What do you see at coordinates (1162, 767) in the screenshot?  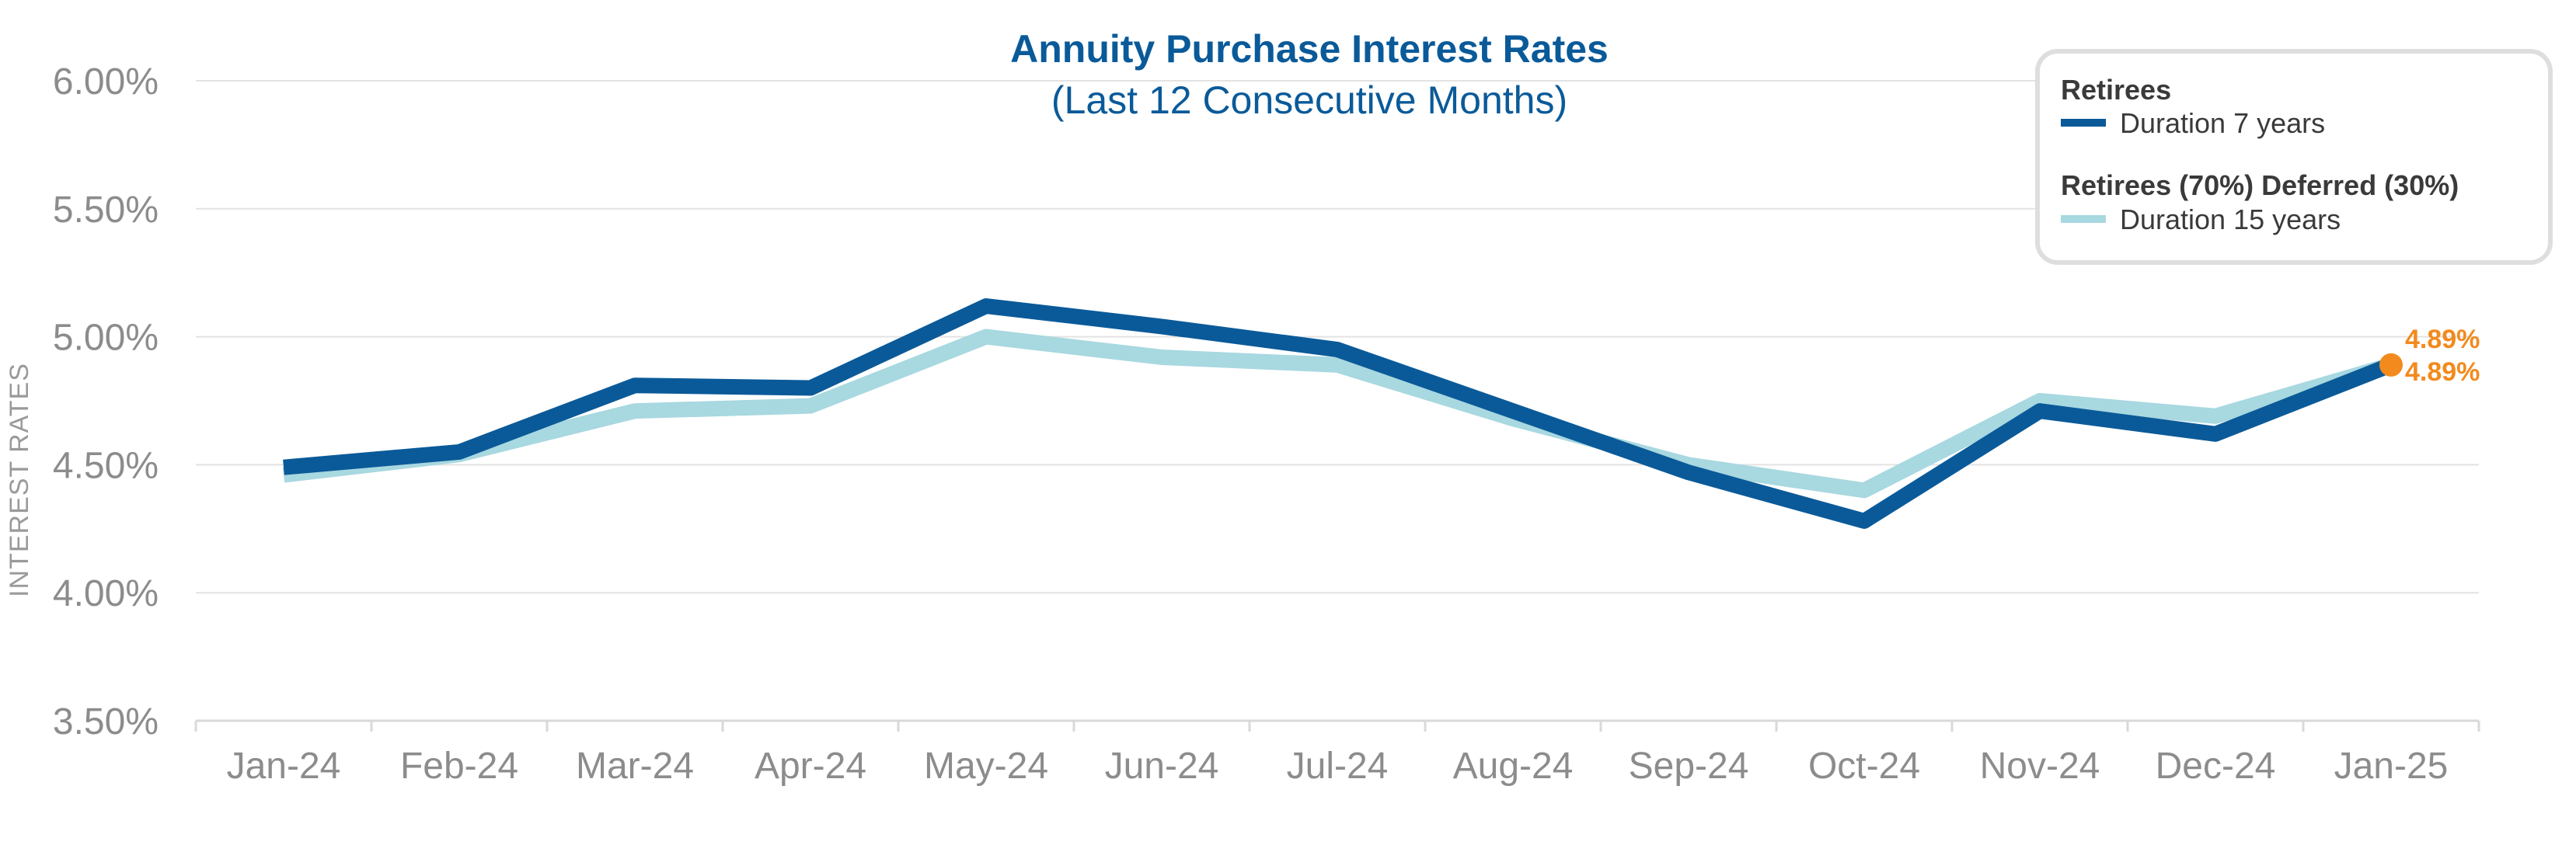 I see `x-tick-label: Jun-24` at bounding box center [1162, 767].